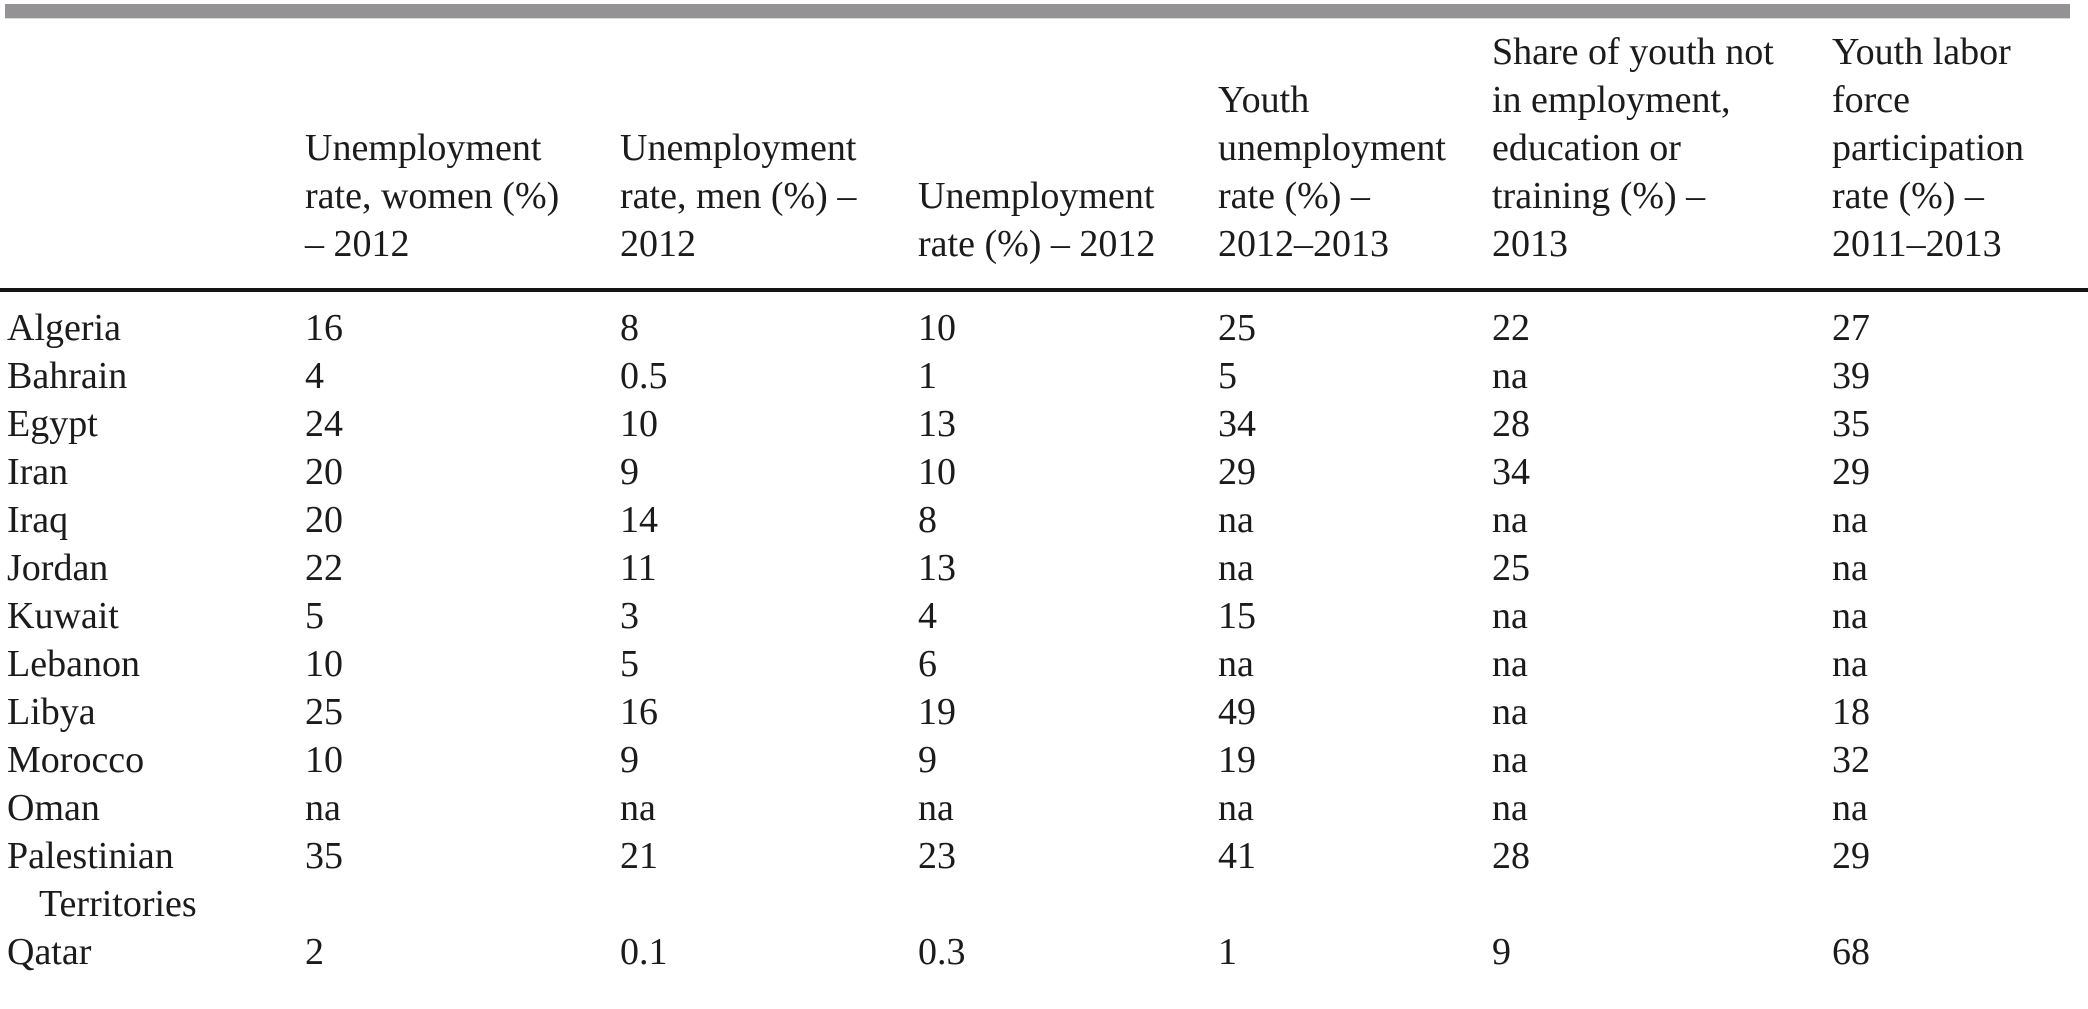  What do you see at coordinates (455, 156) in the screenshot?
I see `column-header-unemployment-women: Unemployment rate, women (%) – 2012` at bounding box center [455, 156].